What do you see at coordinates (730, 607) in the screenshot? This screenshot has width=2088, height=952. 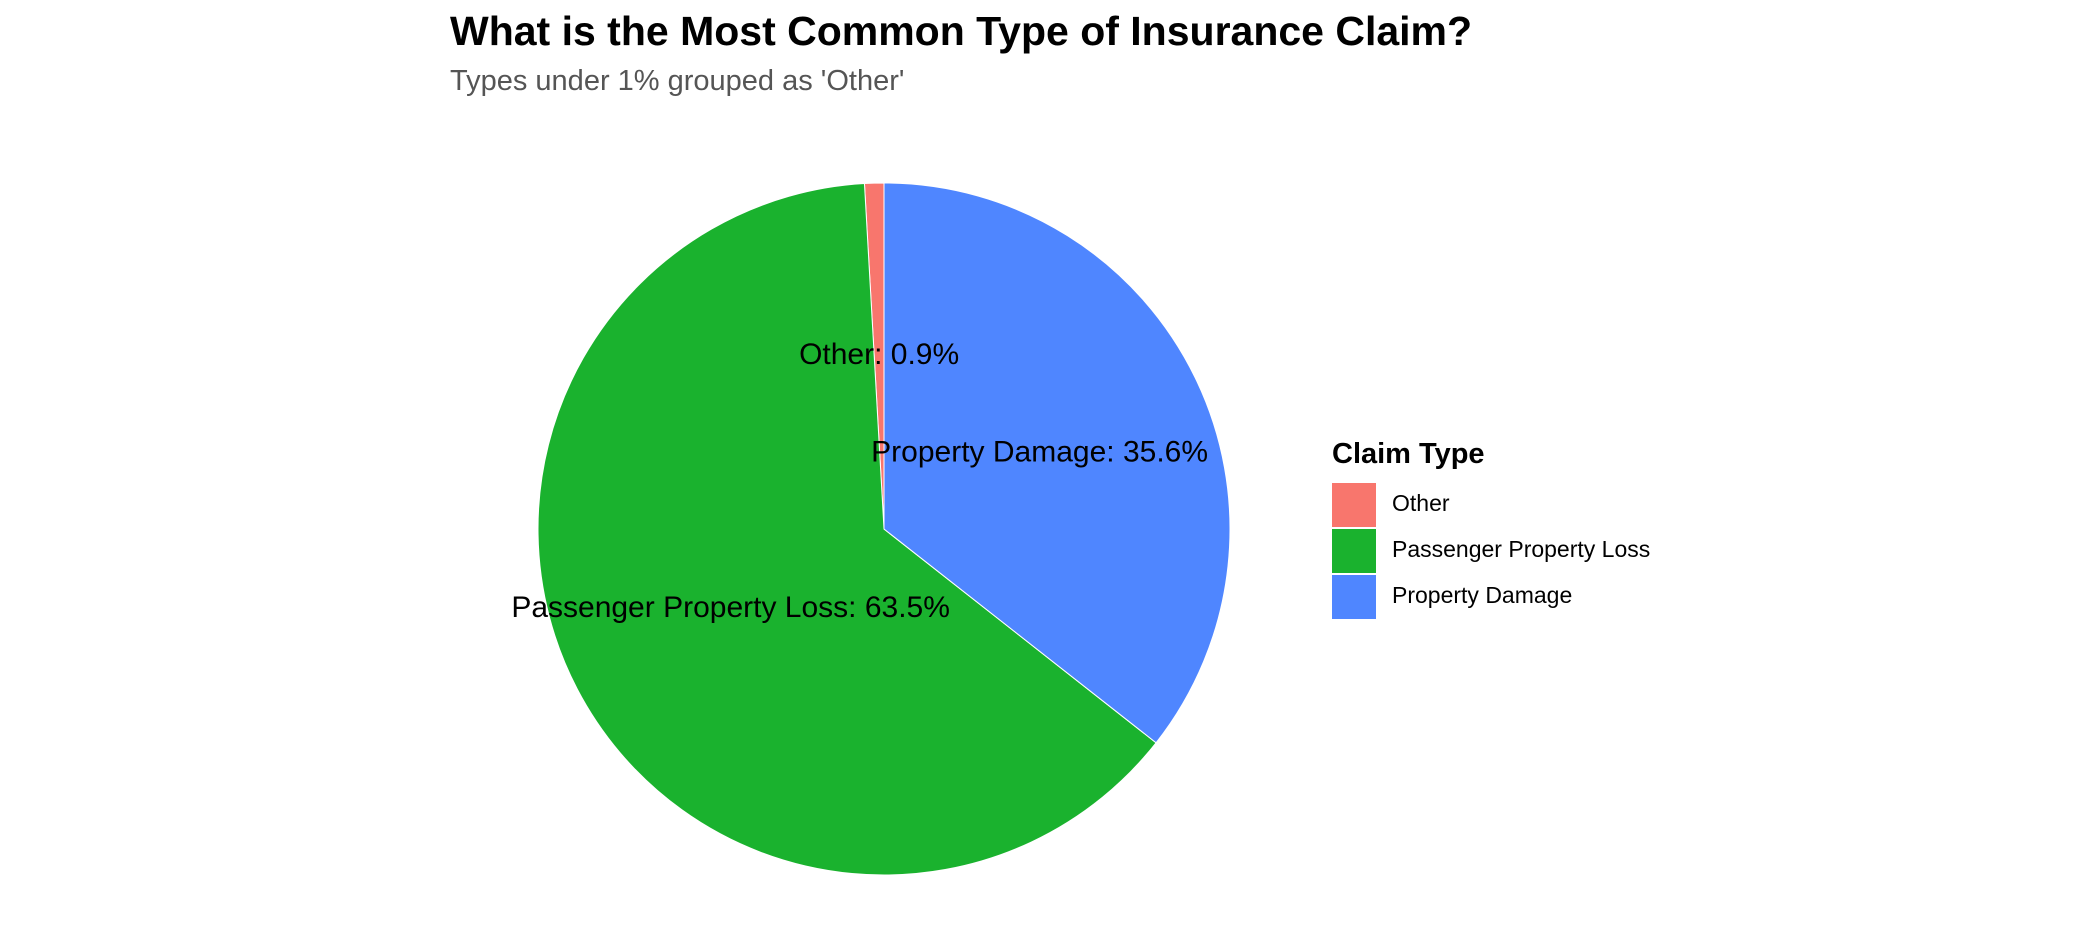 I see `slice-label-passenger-property-loss: Passenger Property Loss: 63.5%` at bounding box center [730, 607].